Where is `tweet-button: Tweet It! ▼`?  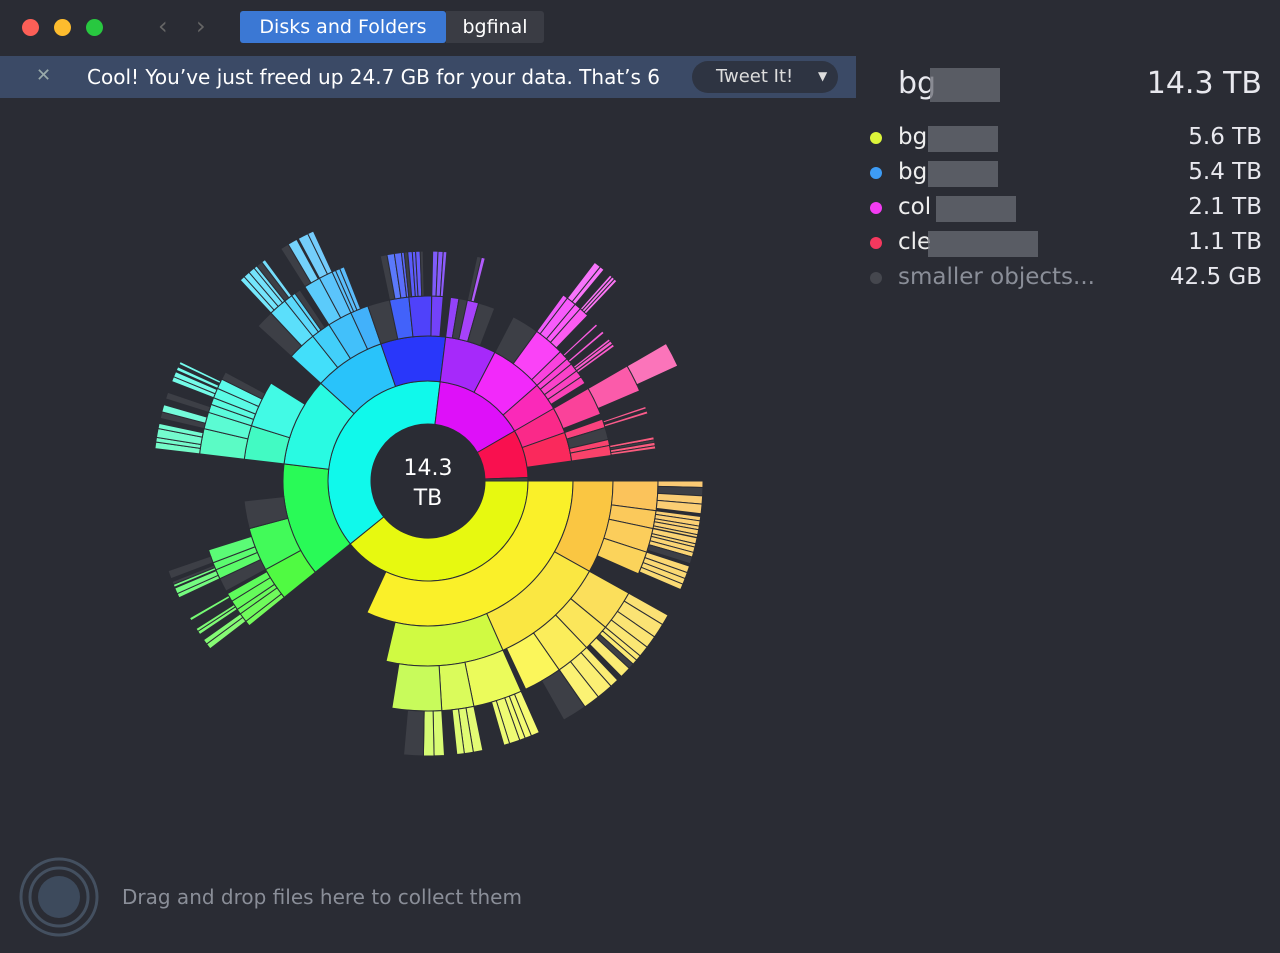 tweet-button: Tweet It! ▼ is located at coordinates (765, 77).